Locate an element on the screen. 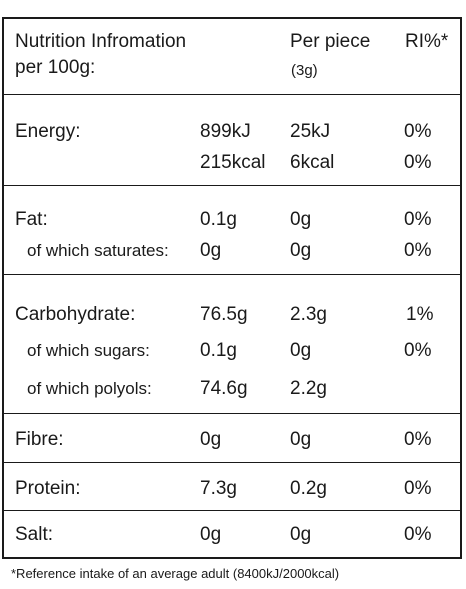 The height and width of the screenshot is (589, 466). carbohydrate-piece: 2.3g is located at coordinates (308, 314).